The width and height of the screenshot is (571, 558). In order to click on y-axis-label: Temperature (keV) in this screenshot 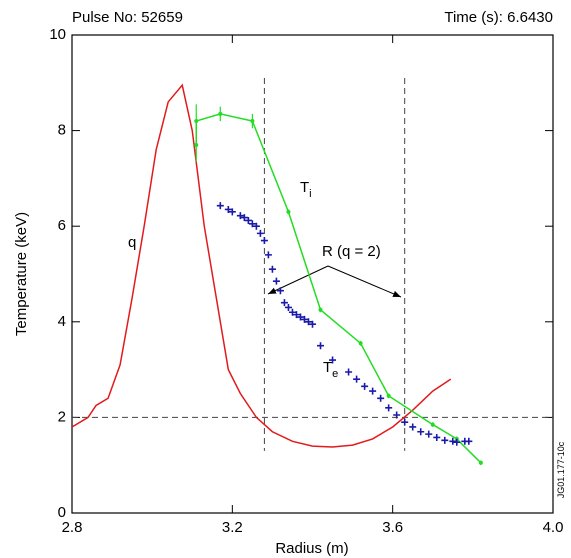, I will do `click(21, 274)`.